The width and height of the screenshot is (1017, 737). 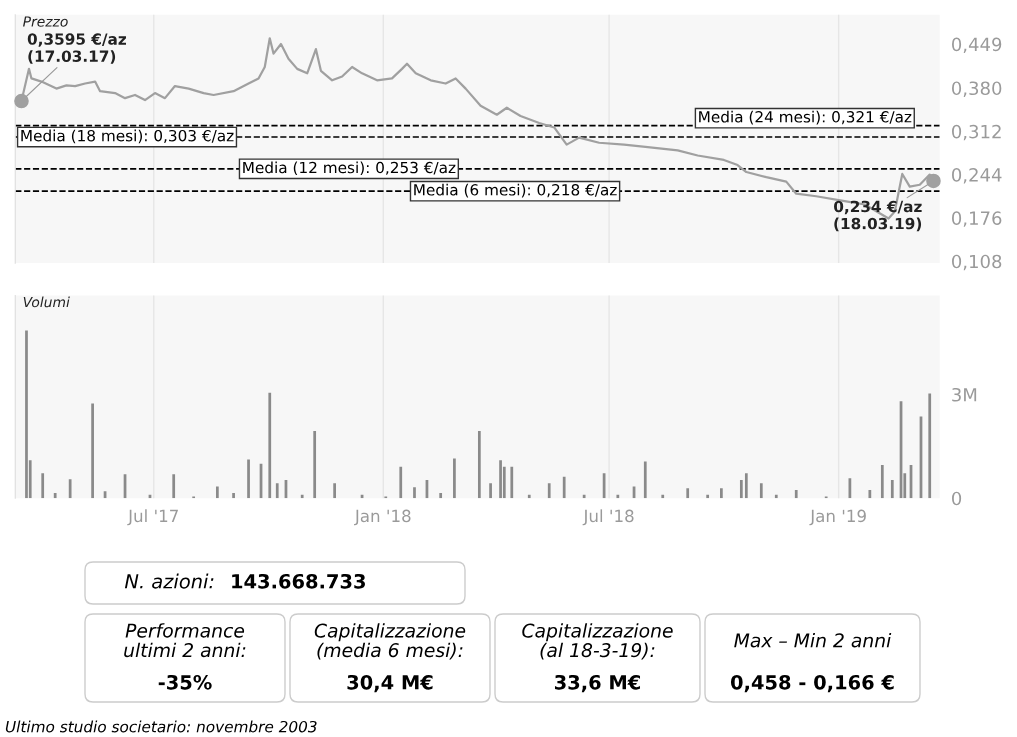 What do you see at coordinates (298, 581) in the screenshot?
I see `text: 143.668.733` at bounding box center [298, 581].